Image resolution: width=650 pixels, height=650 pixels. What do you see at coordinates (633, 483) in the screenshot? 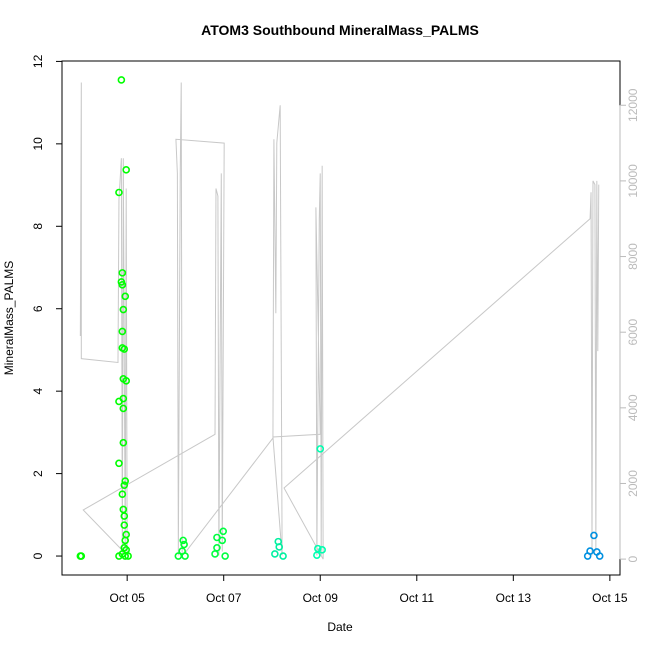
I see `y2-tick-label: 2000` at bounding box center [633, 483].